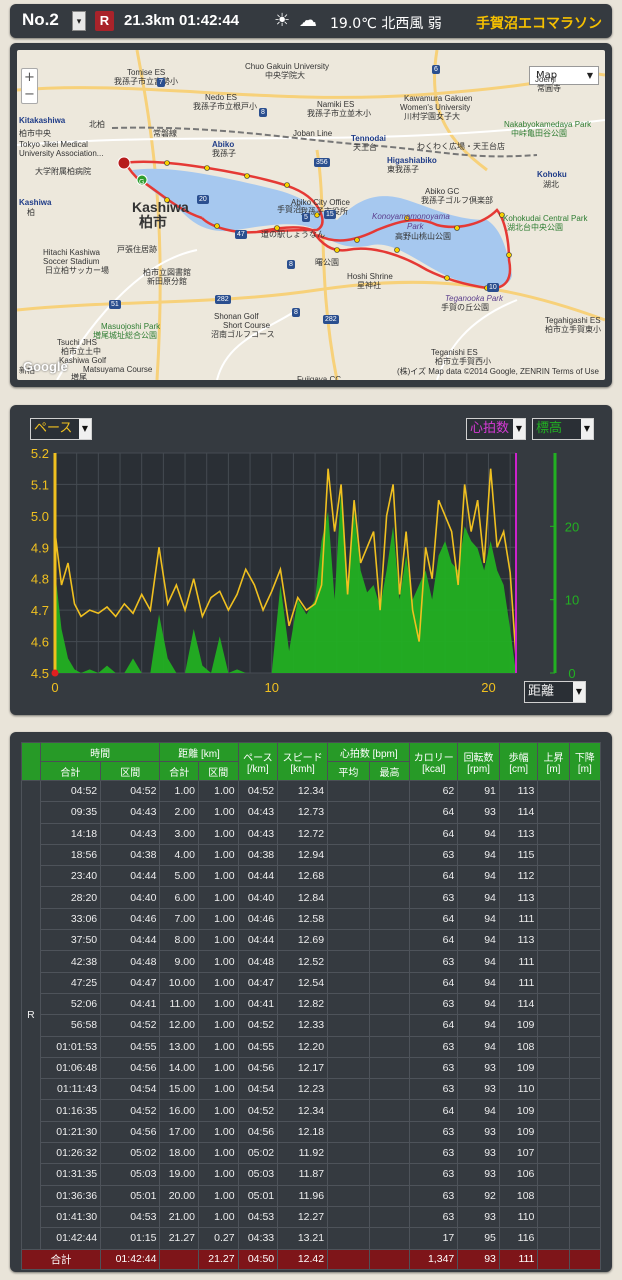  What do you see at coordinates (83, 360) in the screenshot?
I see `map-label: Kashiwa Golf` at bounding box center [83, 360].